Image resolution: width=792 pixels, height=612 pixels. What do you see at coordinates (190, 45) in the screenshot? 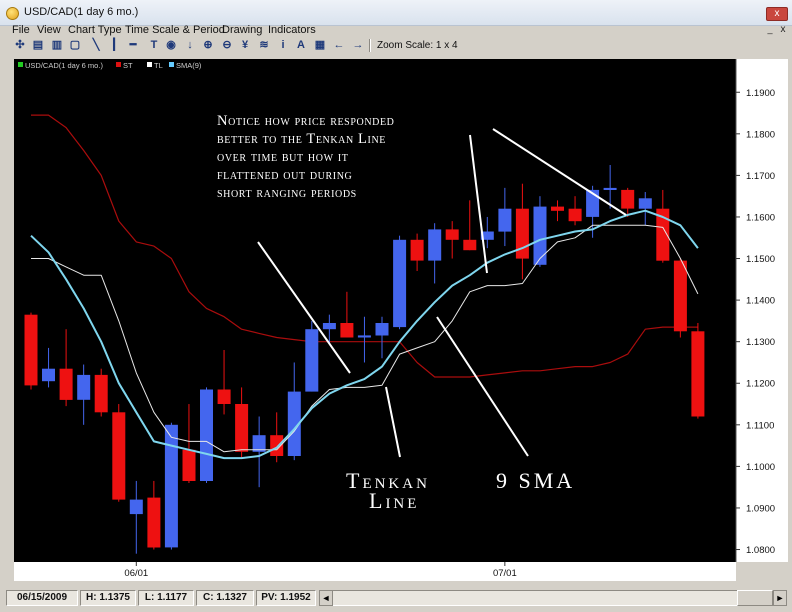
I see `down-arrow-icon: ↓` at bounding box center [190, 45].